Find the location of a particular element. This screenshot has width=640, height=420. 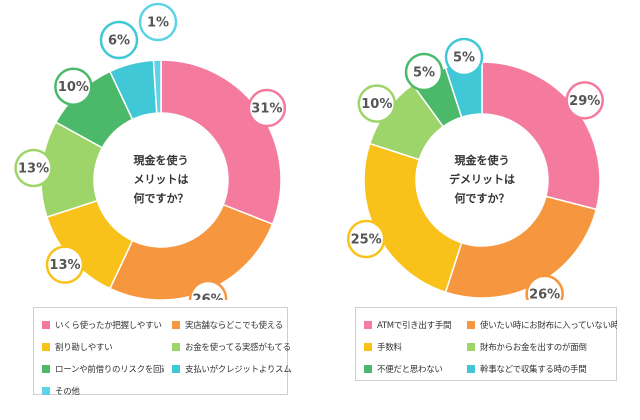

demerit-center-text-line-3: 何ですか？ is located at coordinates (482, 198).